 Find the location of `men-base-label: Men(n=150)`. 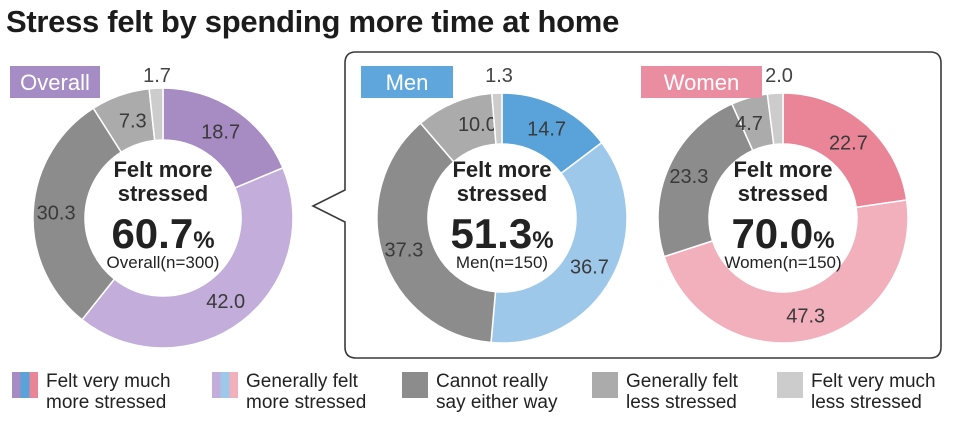

men-base-label: Men(n=150) is located at coordinates (502, 262).